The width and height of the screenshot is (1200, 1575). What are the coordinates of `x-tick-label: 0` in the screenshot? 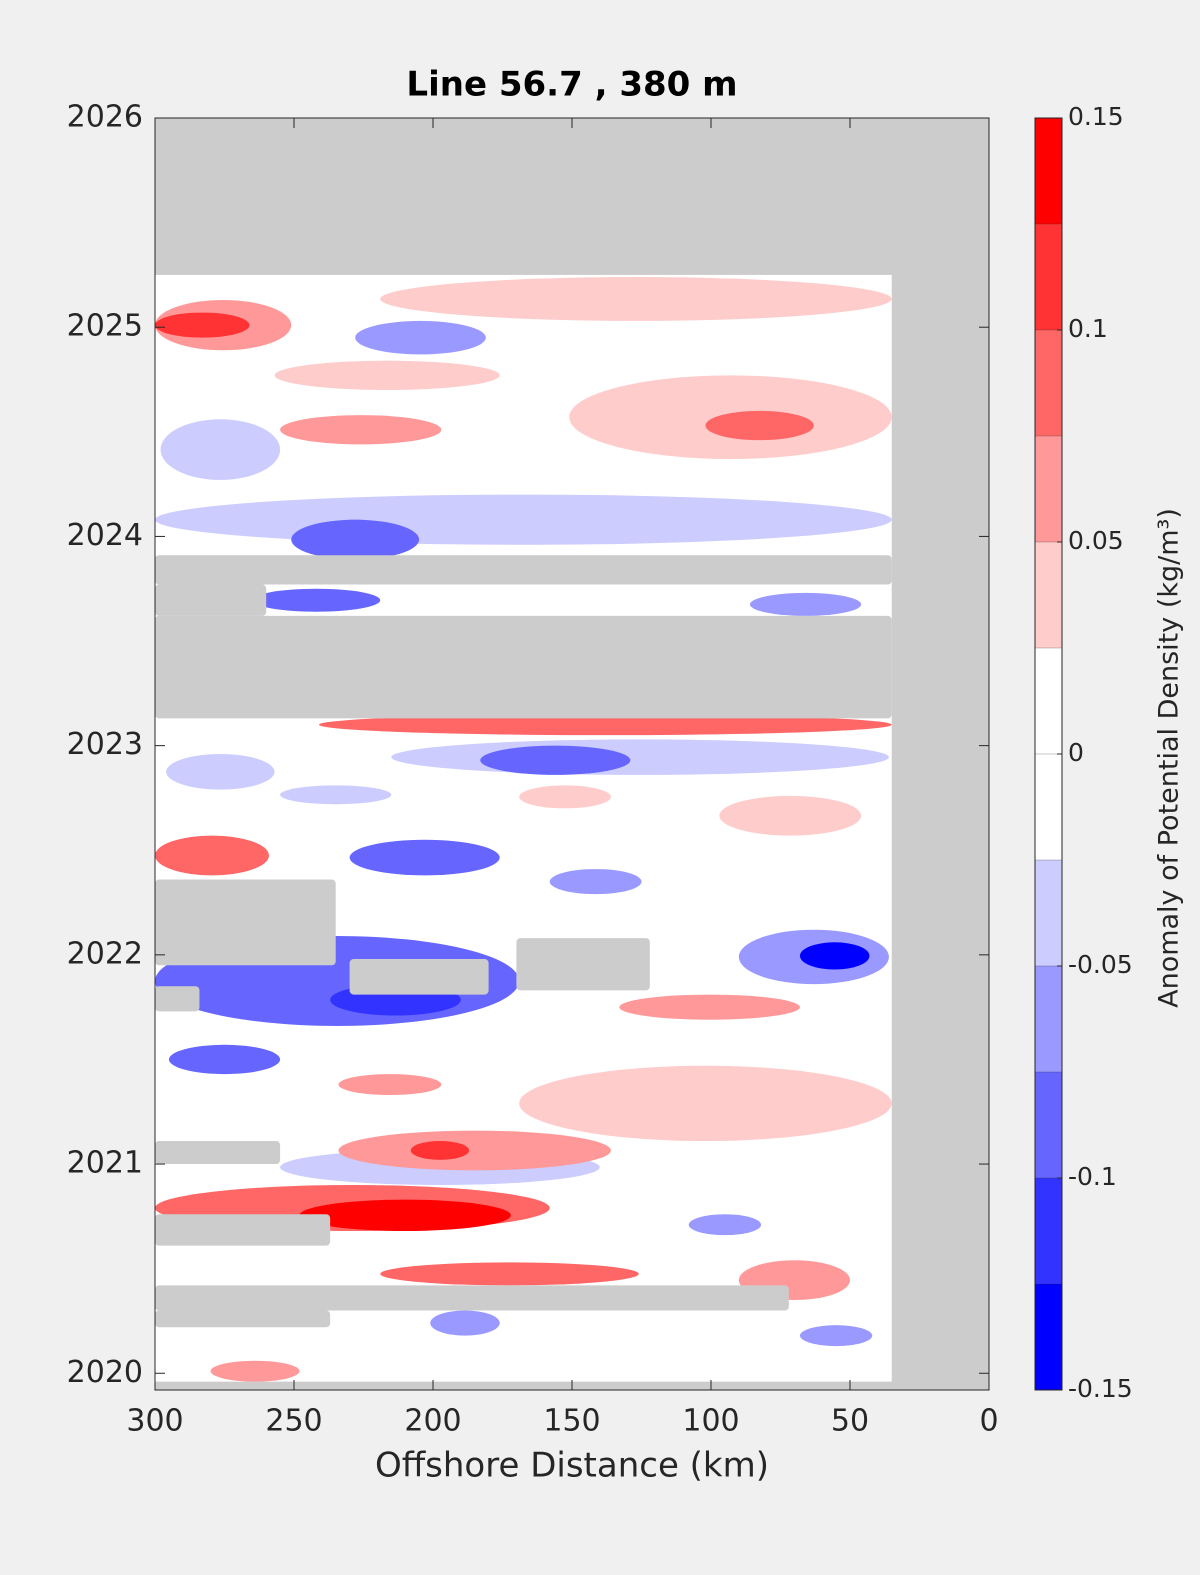 It's located at (988, 1421).